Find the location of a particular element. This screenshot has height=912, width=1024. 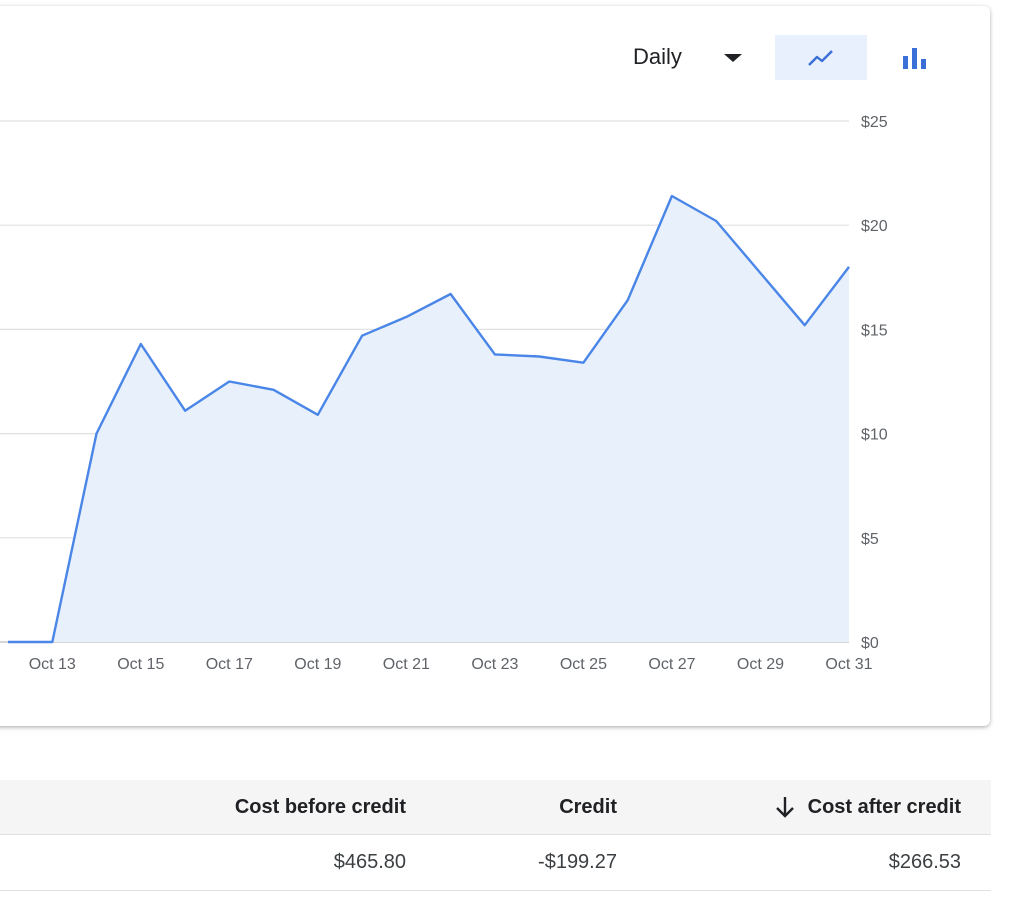

y-tick-label: $5 is located at coordinates (870, 539).